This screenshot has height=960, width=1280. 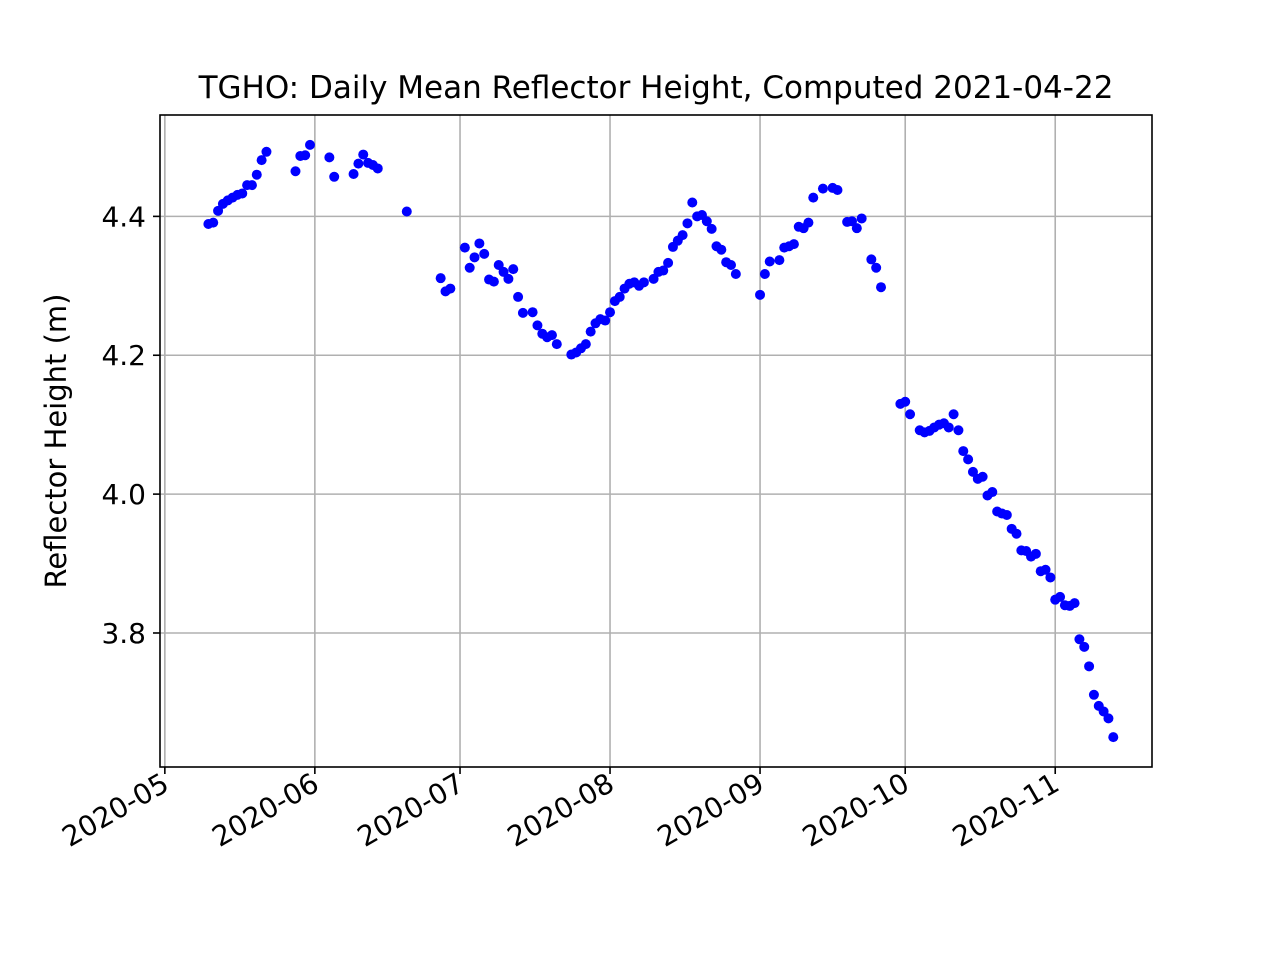 I want to click on x-tick-label: 2020-09, so click(x=711, y=809).